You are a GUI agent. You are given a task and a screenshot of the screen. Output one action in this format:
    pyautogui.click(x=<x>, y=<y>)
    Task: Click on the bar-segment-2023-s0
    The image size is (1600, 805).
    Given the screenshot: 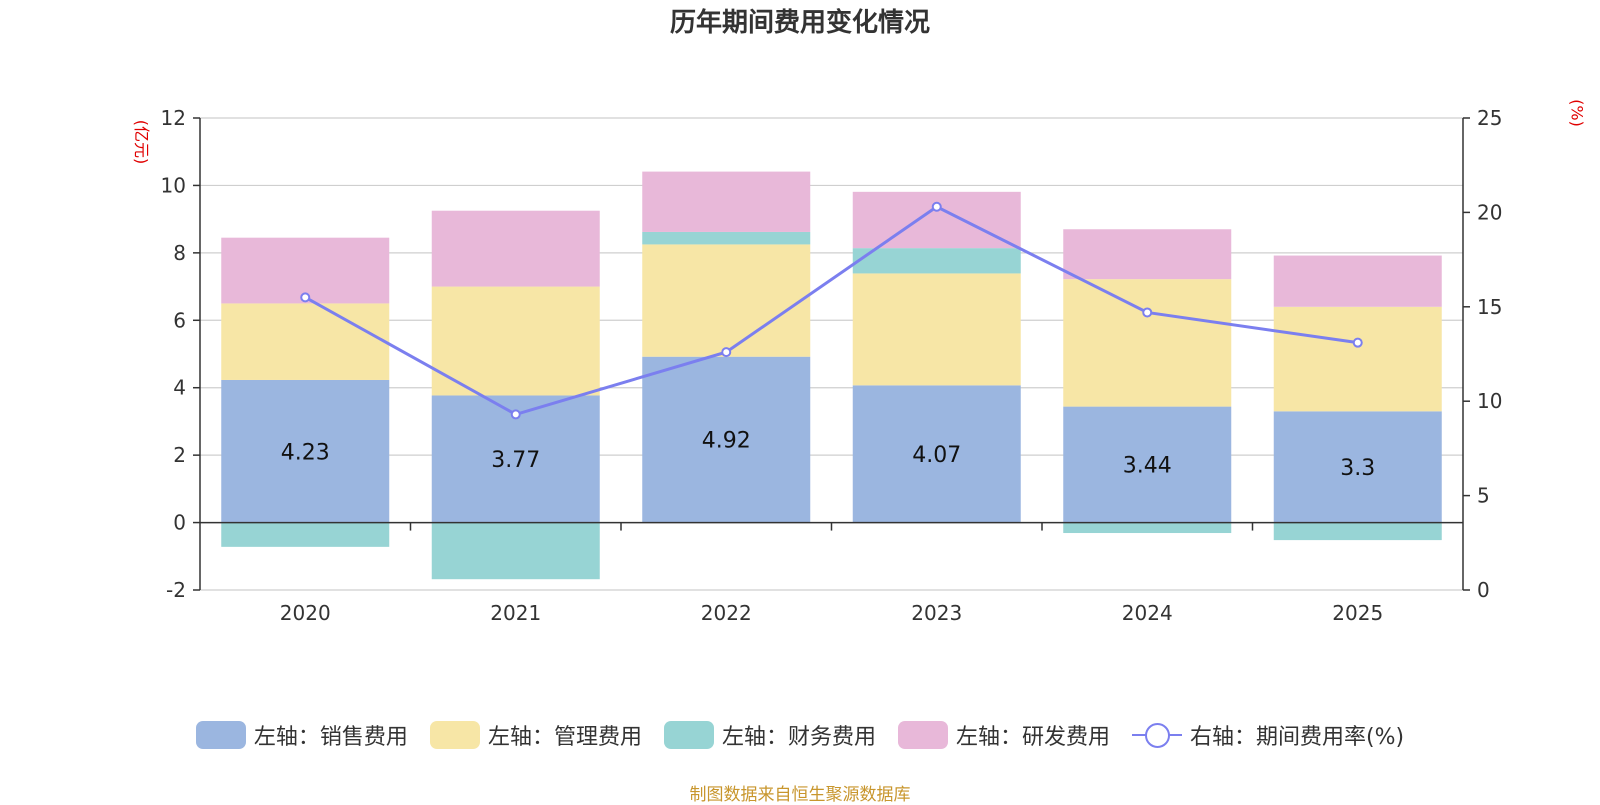 What is the action you would take?
    pyautogui.click(x=936, y=454)
    